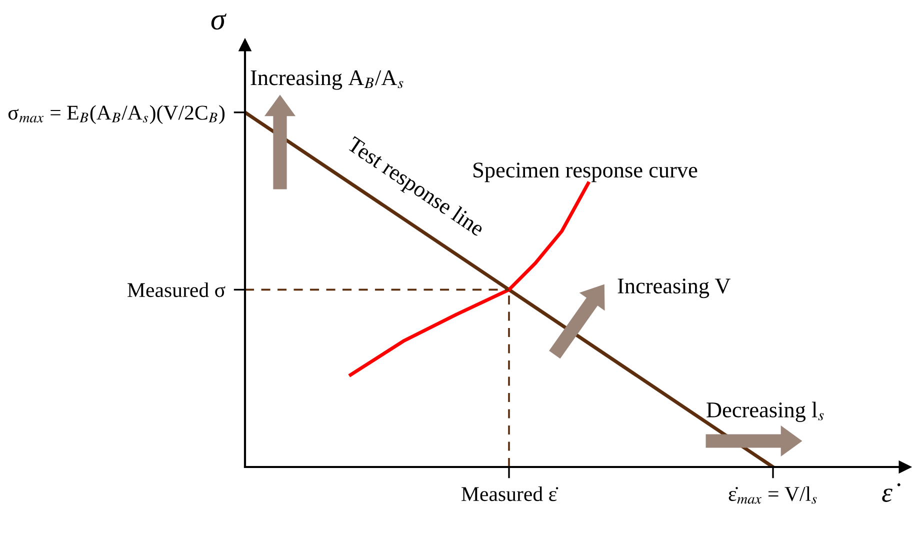 The height and width of the screenshot is (542, 921). Describe the element at coordinates (219, 22) in the screenshot. I see `y-axis-title: σ` at that location.